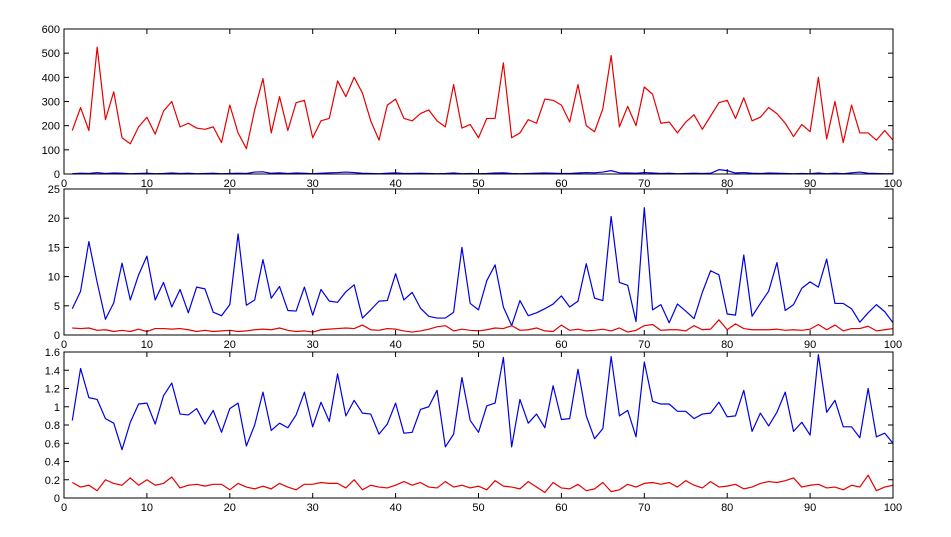 The height and width of the screenshot is (537, 951). I want to click on panel-3-y-tick-label: 0, so click(57, 499).